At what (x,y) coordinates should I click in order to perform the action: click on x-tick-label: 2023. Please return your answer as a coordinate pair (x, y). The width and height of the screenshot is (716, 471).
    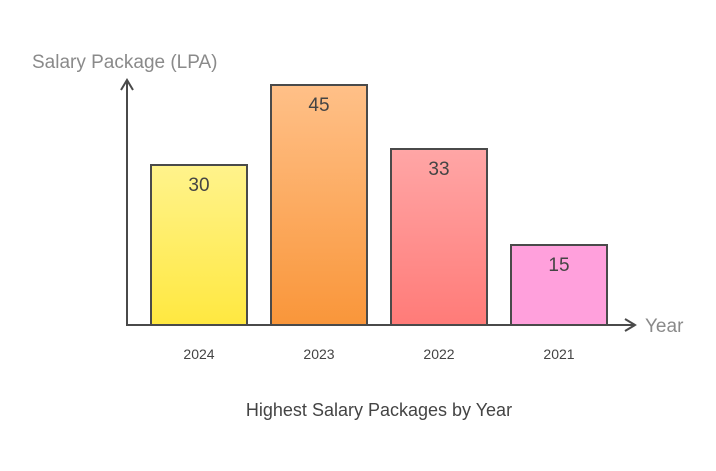
    Looking at the image, I should click on (318, 354).